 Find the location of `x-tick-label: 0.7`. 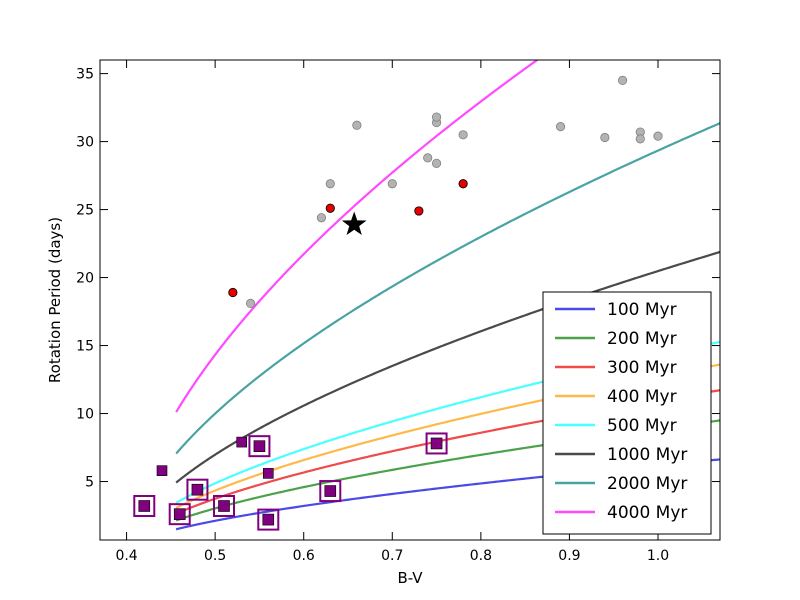

x-tick-label: 0.7 is located at coordinates (392, 556).